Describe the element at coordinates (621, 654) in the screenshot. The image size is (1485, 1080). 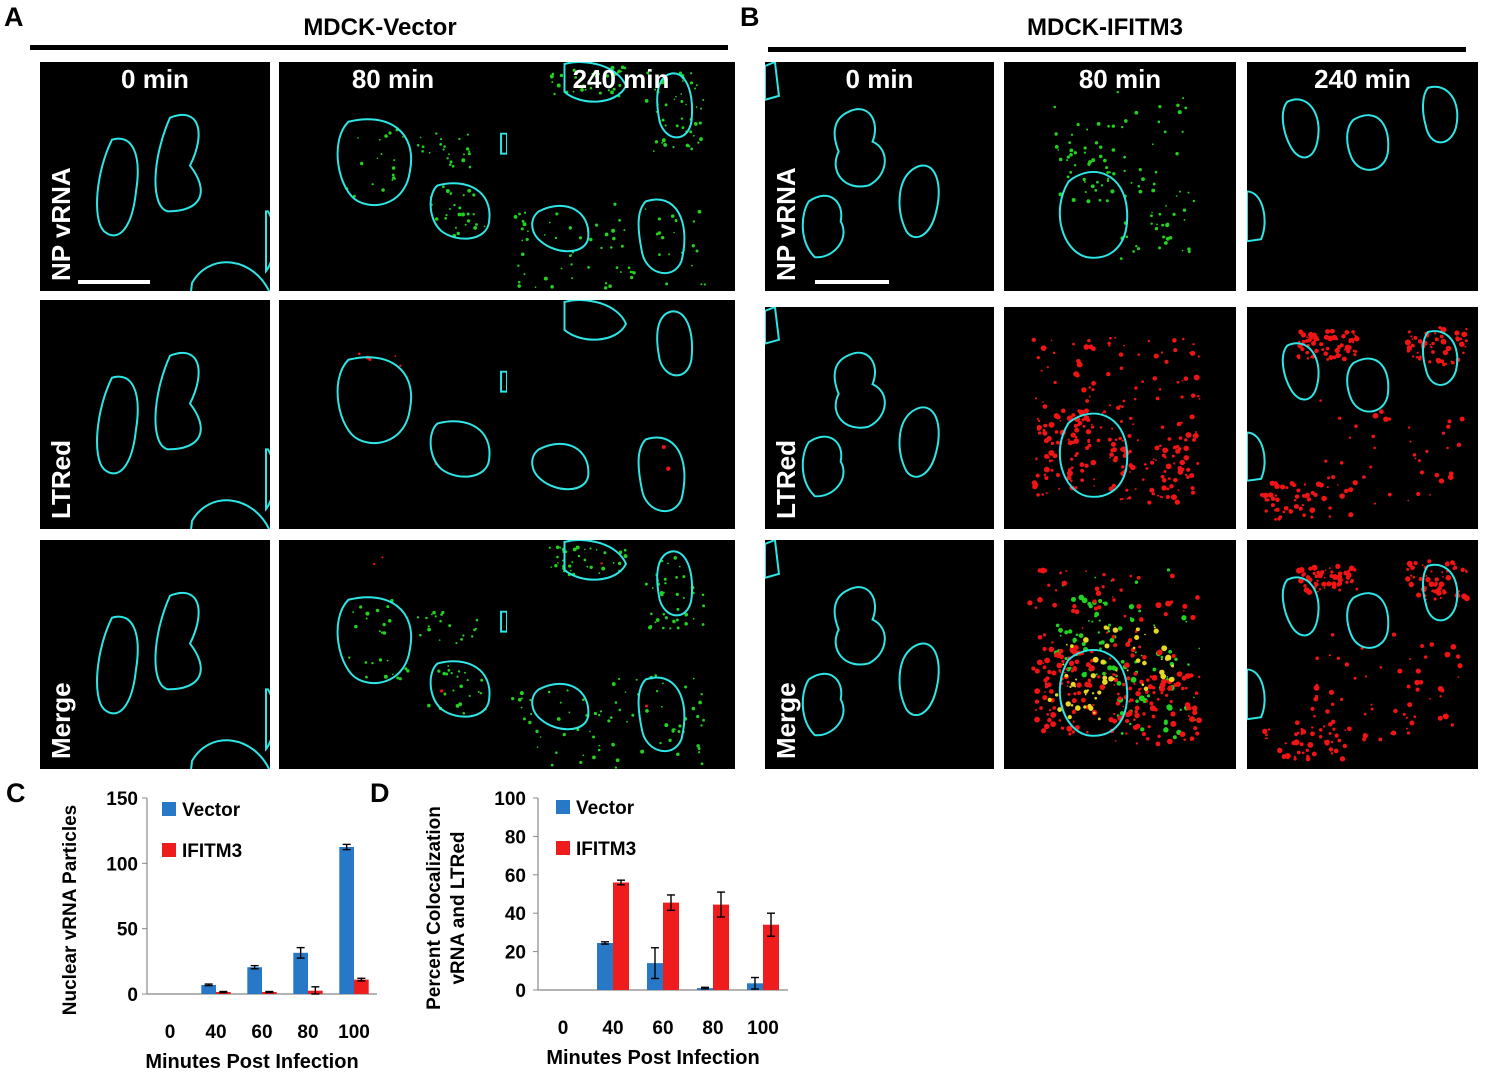
I see `panel-a-merge-240min` at that location.